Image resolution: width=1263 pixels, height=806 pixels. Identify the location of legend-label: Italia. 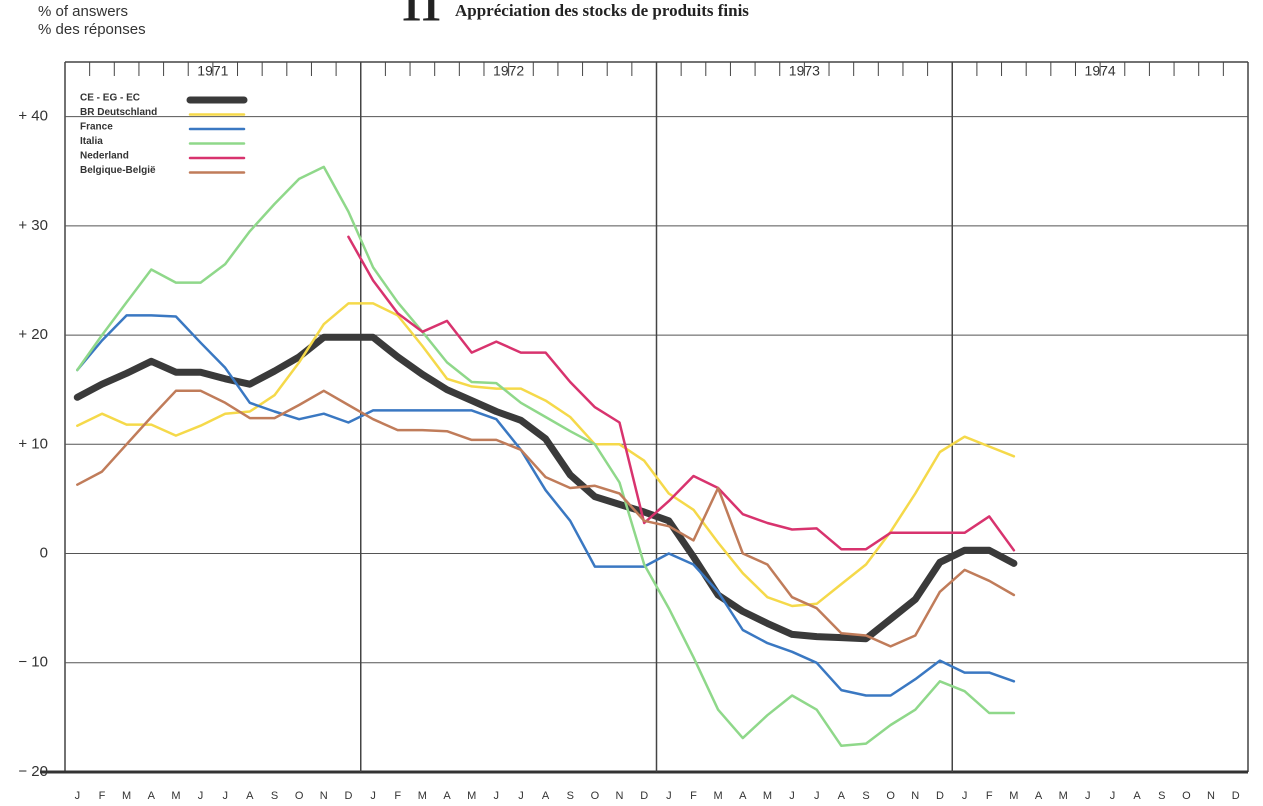
(91, 141).